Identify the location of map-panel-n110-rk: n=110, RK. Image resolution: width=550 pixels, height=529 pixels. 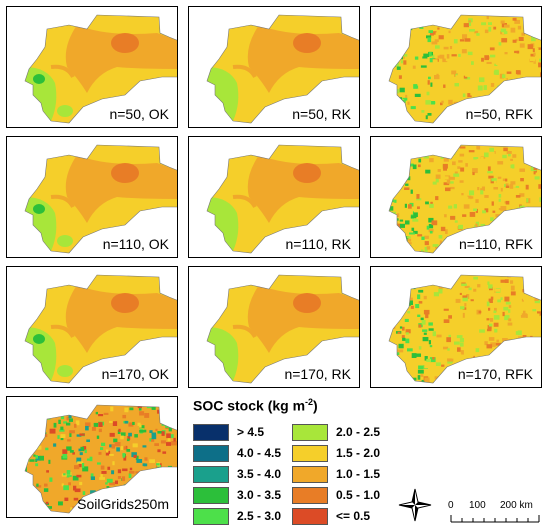
(274, 197).